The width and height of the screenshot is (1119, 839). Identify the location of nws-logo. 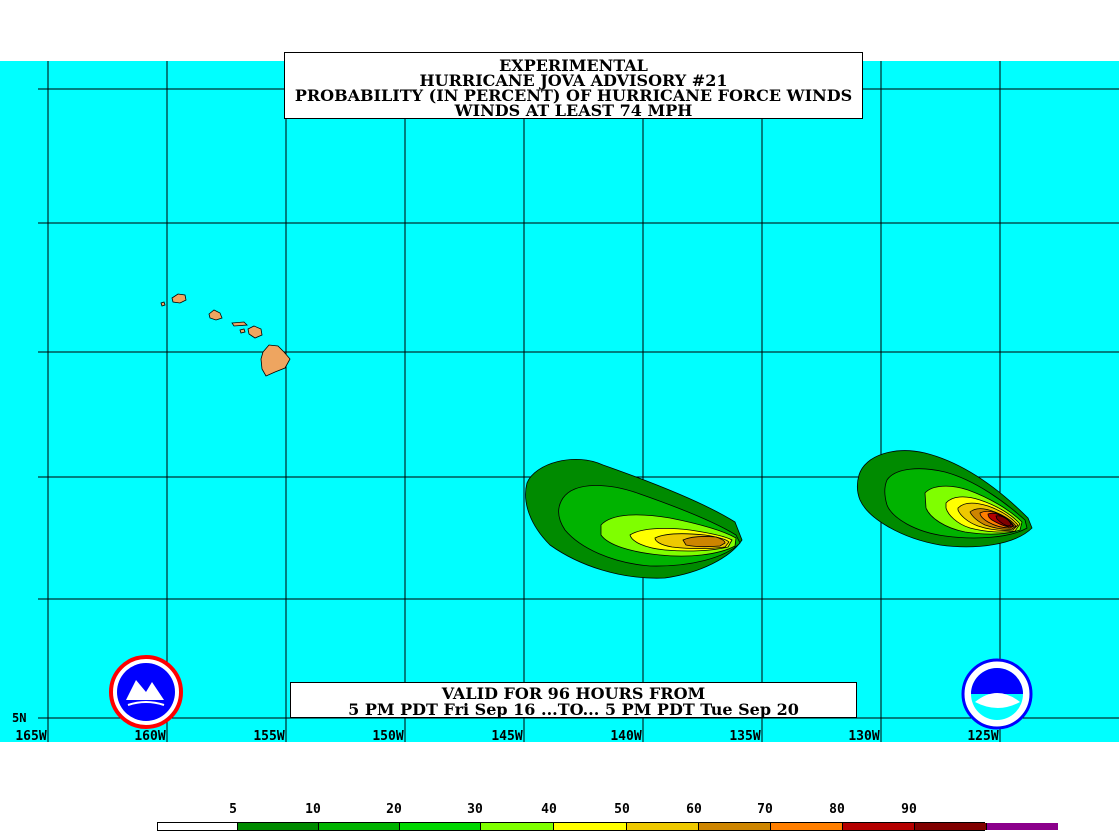
(146, 692).